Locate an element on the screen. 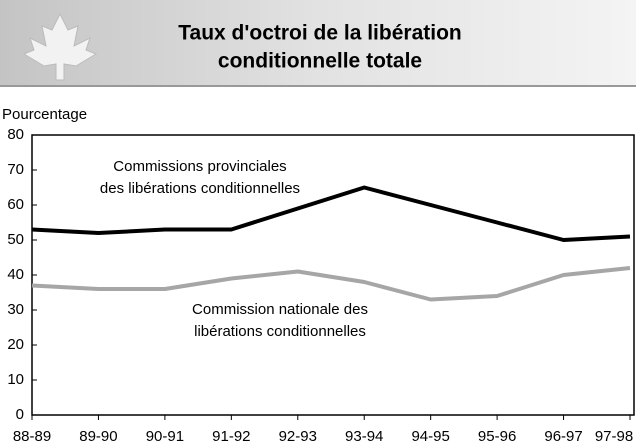 Image resolution: width=636 pixels, height=447 pixels. series-label: des libérations conditionnelles is located at coordinates (200, 188).